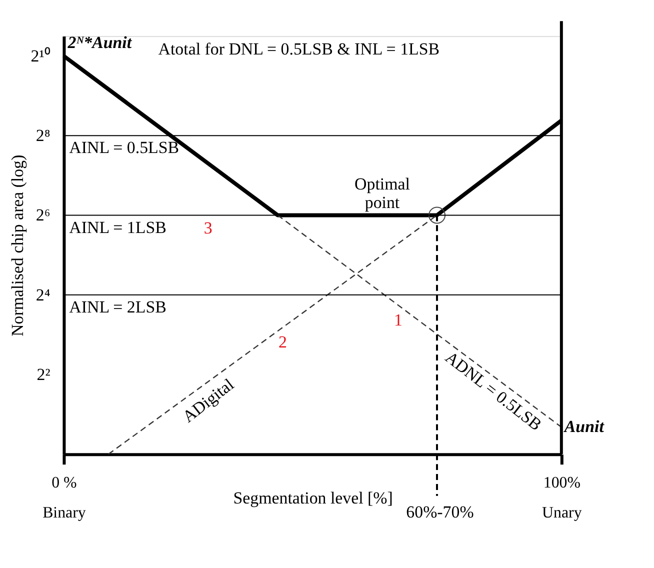  I want to click on annotation: AINL = 1LSB, so click(117, 227).